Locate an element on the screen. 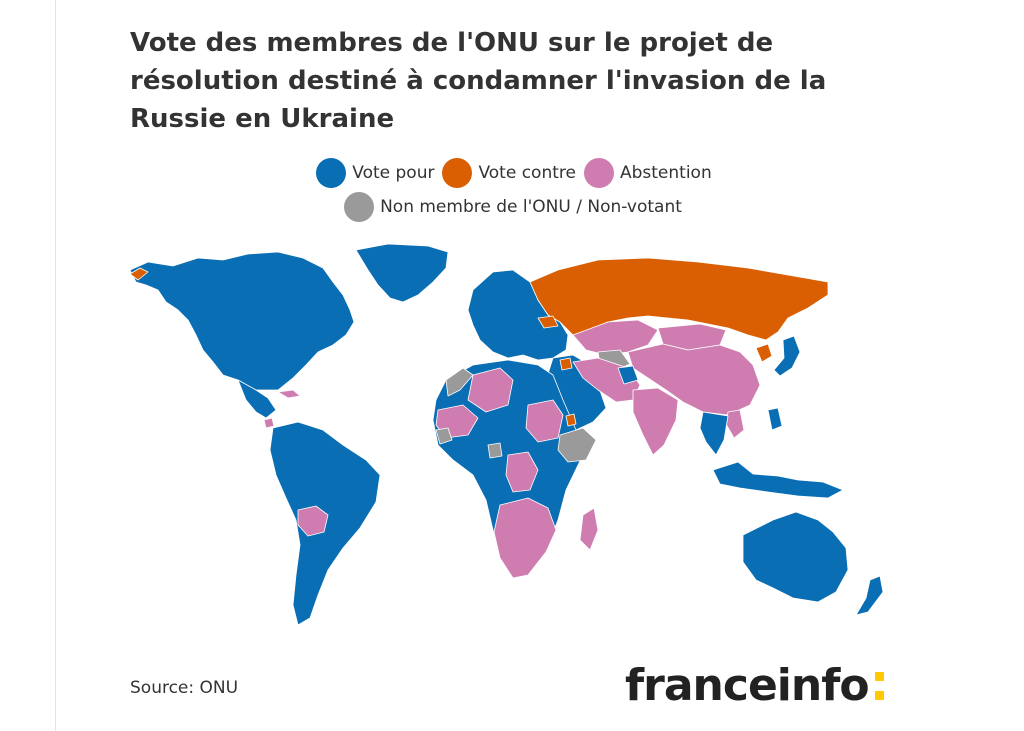 Image resolution: width=1024 pixels, height=731 pixels. region-bolivia is located at coordinates (313, 521).